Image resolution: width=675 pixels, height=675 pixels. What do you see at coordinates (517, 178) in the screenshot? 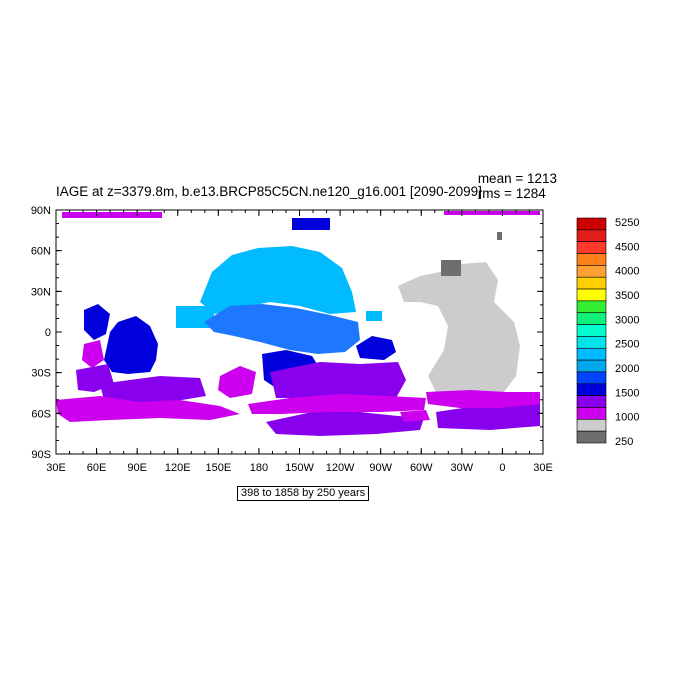
I see `mean-value: mean = 1213` at bounding box center [517, 178].